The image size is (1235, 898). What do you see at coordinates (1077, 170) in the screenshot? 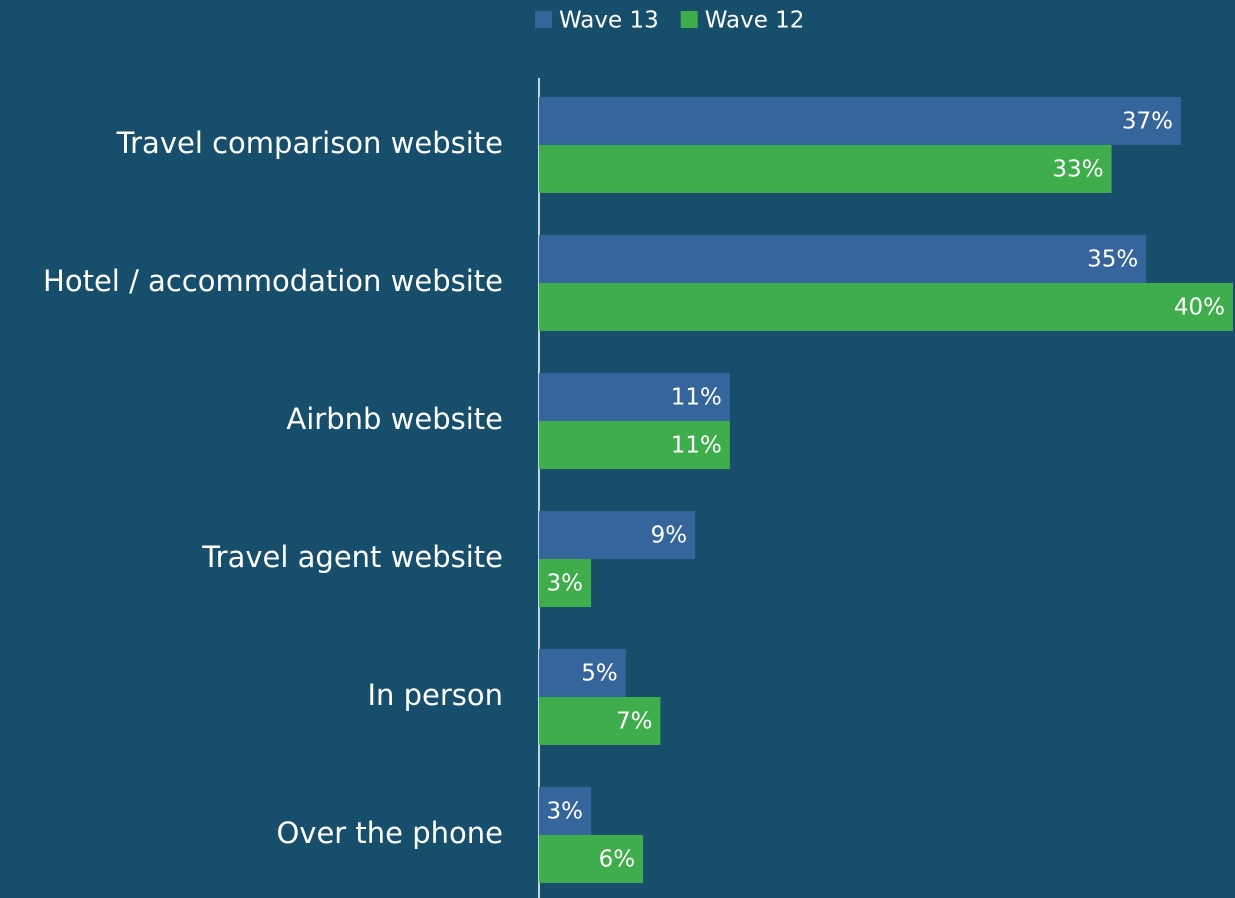
I see `value-label: 33%` at bounding box center [1077, 170].